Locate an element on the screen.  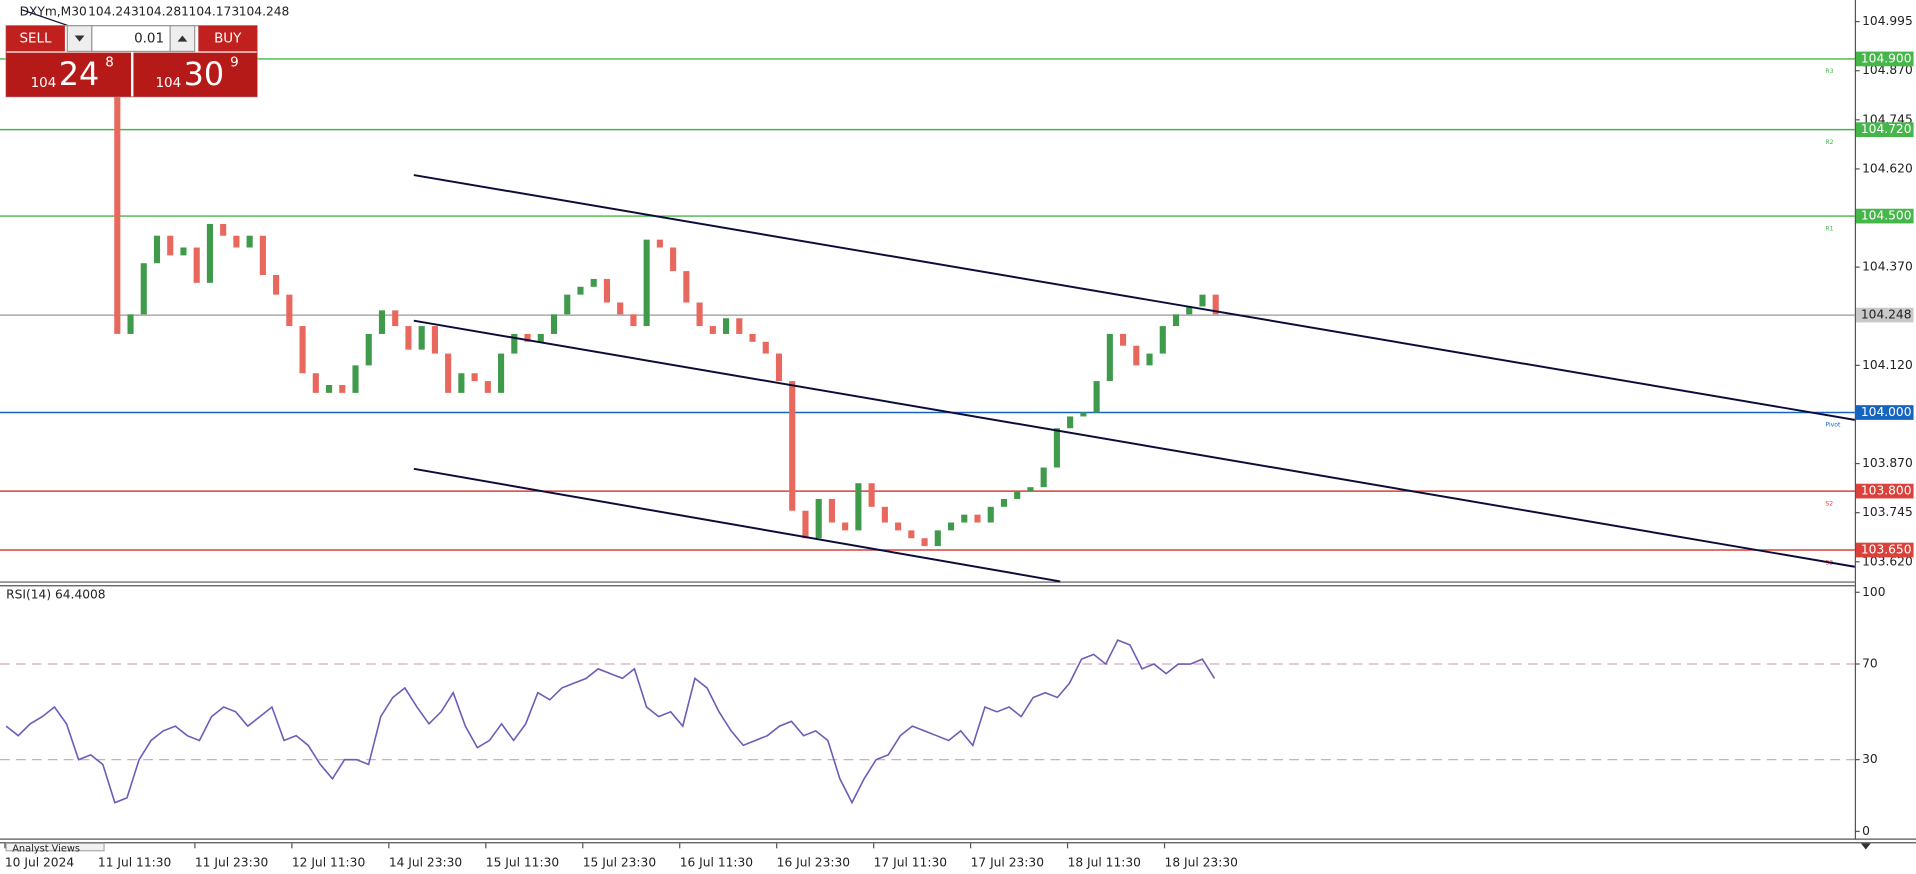
buy-label: BUY is located at coordinates (228, 39).